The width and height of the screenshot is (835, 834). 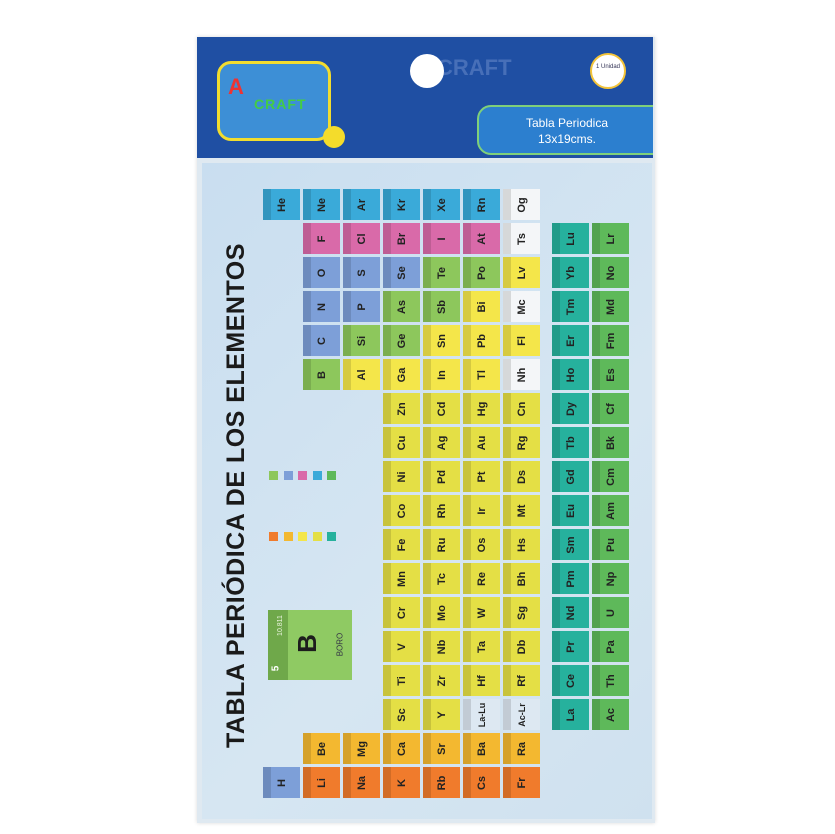 I want to click on element-w: W, so click(x=481, y=612).